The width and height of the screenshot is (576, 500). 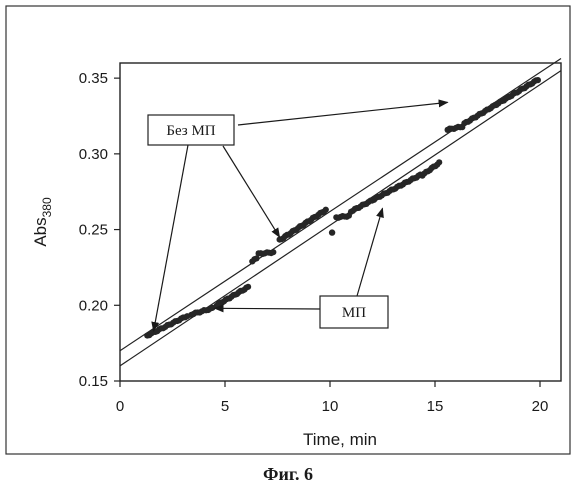 I want to click on data-point-outlier, so click(x=332, y=232).